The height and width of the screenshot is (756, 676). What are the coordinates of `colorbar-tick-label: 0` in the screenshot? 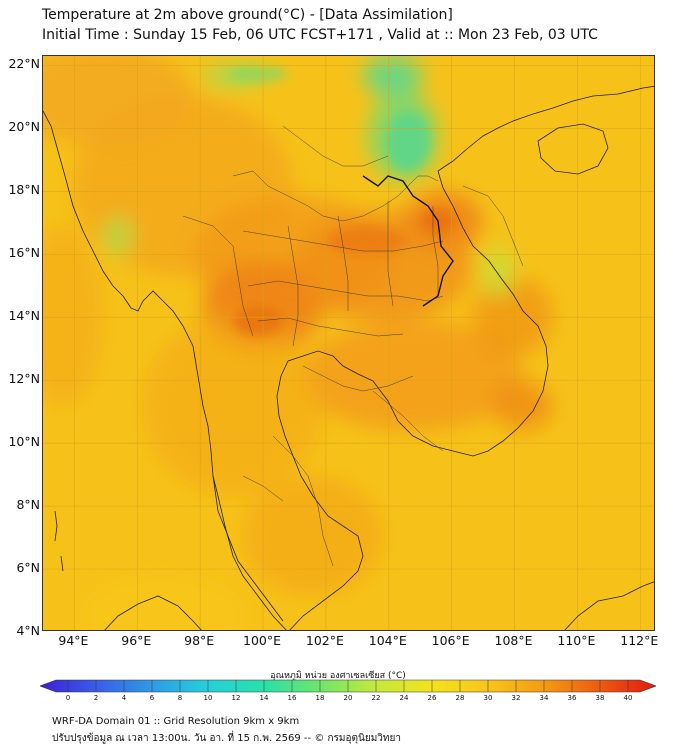 It's located at (68, 698).